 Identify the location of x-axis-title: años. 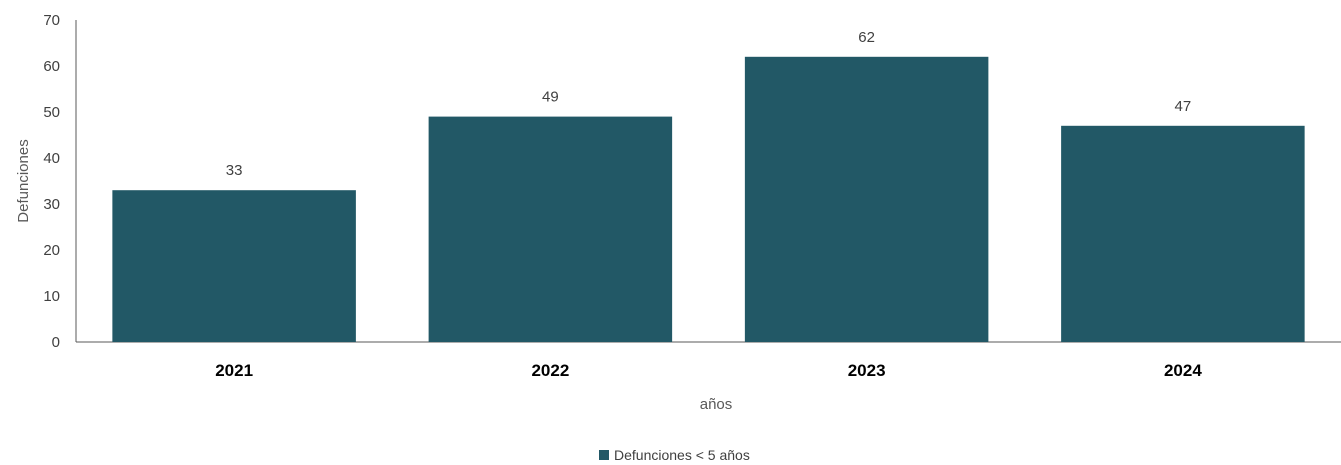
(716, 404).